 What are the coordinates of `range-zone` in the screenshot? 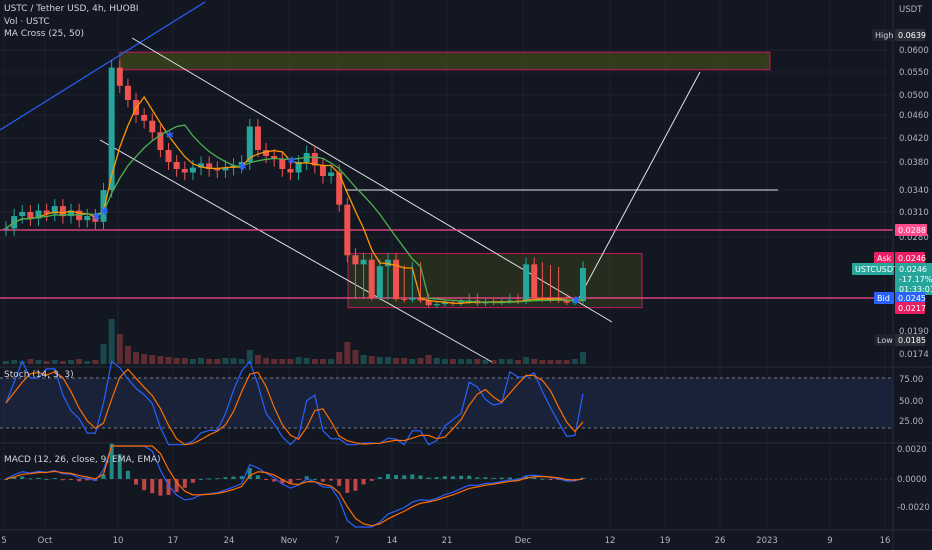 It's located at (495, 280).